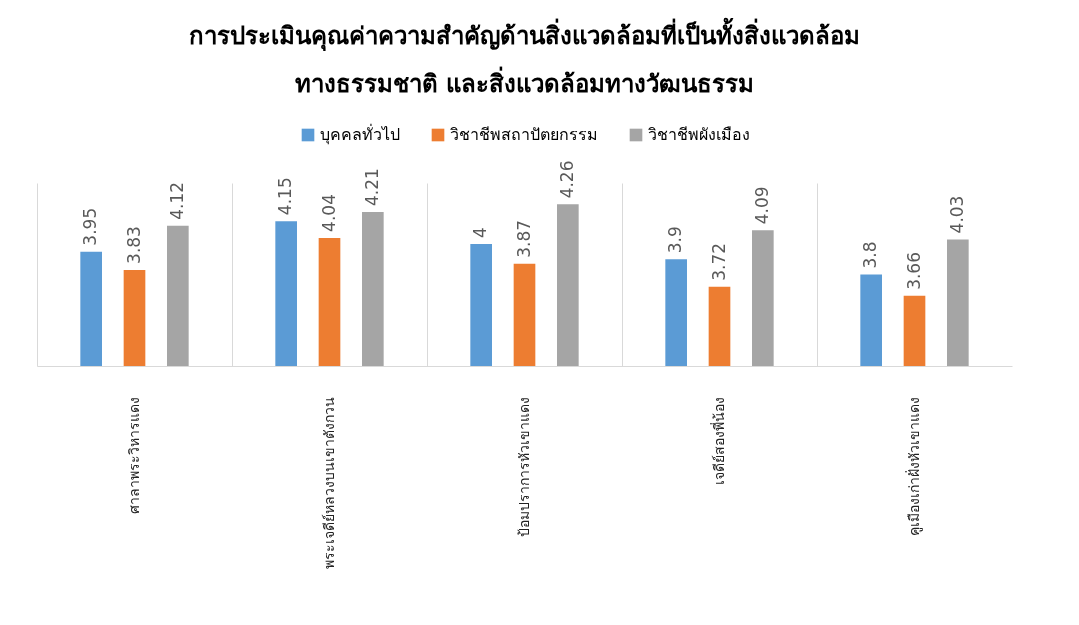 The height and width of the screenshot is (625, 1079). What do you see at coordinates (90, 226) in the screenshot?
I see `data-label: 3.95` at bounding box center [90, 226].